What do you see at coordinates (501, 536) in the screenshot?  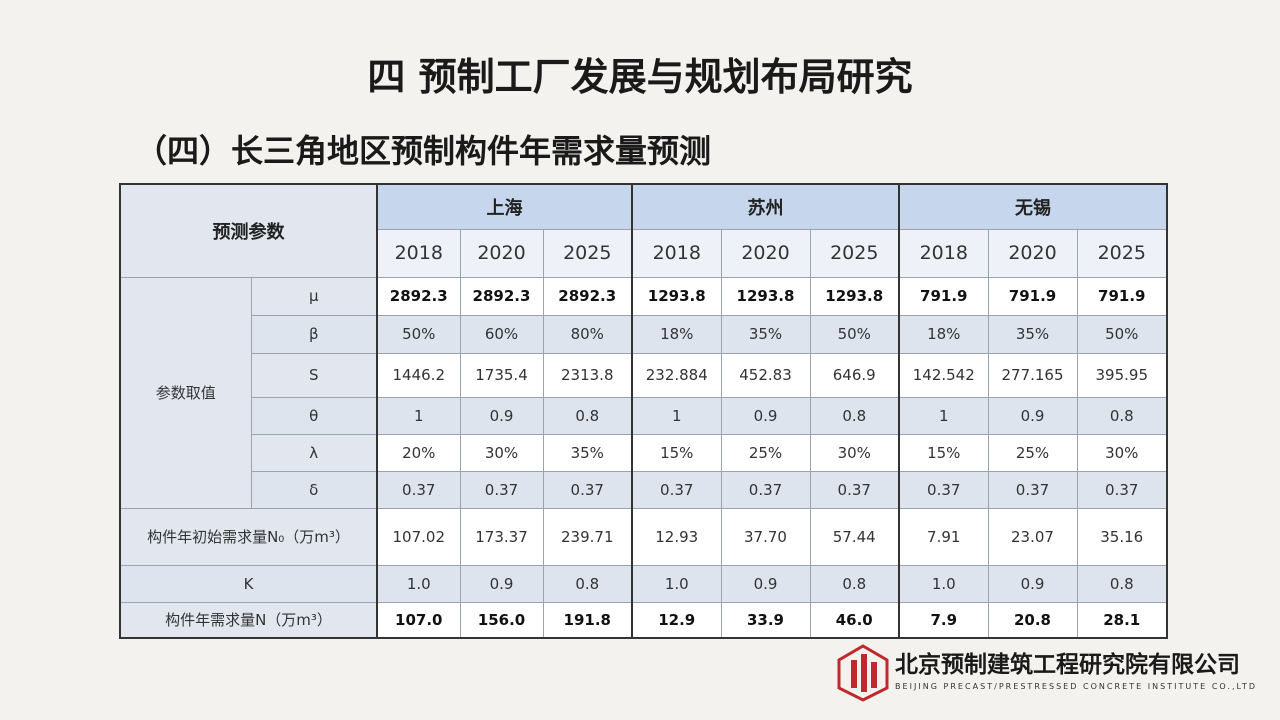 I see `table-cell: 173.37` at bounding box center [501, 536].